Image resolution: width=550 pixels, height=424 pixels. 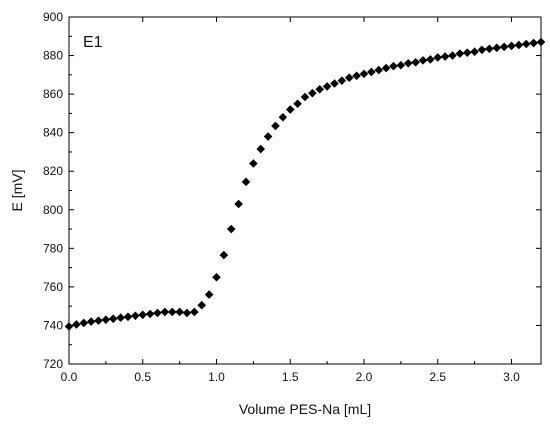 What do you see at coordinates (53, 133) in the screenshot?
I see `y-tick-label: 840` at bounding box center [53, 133].